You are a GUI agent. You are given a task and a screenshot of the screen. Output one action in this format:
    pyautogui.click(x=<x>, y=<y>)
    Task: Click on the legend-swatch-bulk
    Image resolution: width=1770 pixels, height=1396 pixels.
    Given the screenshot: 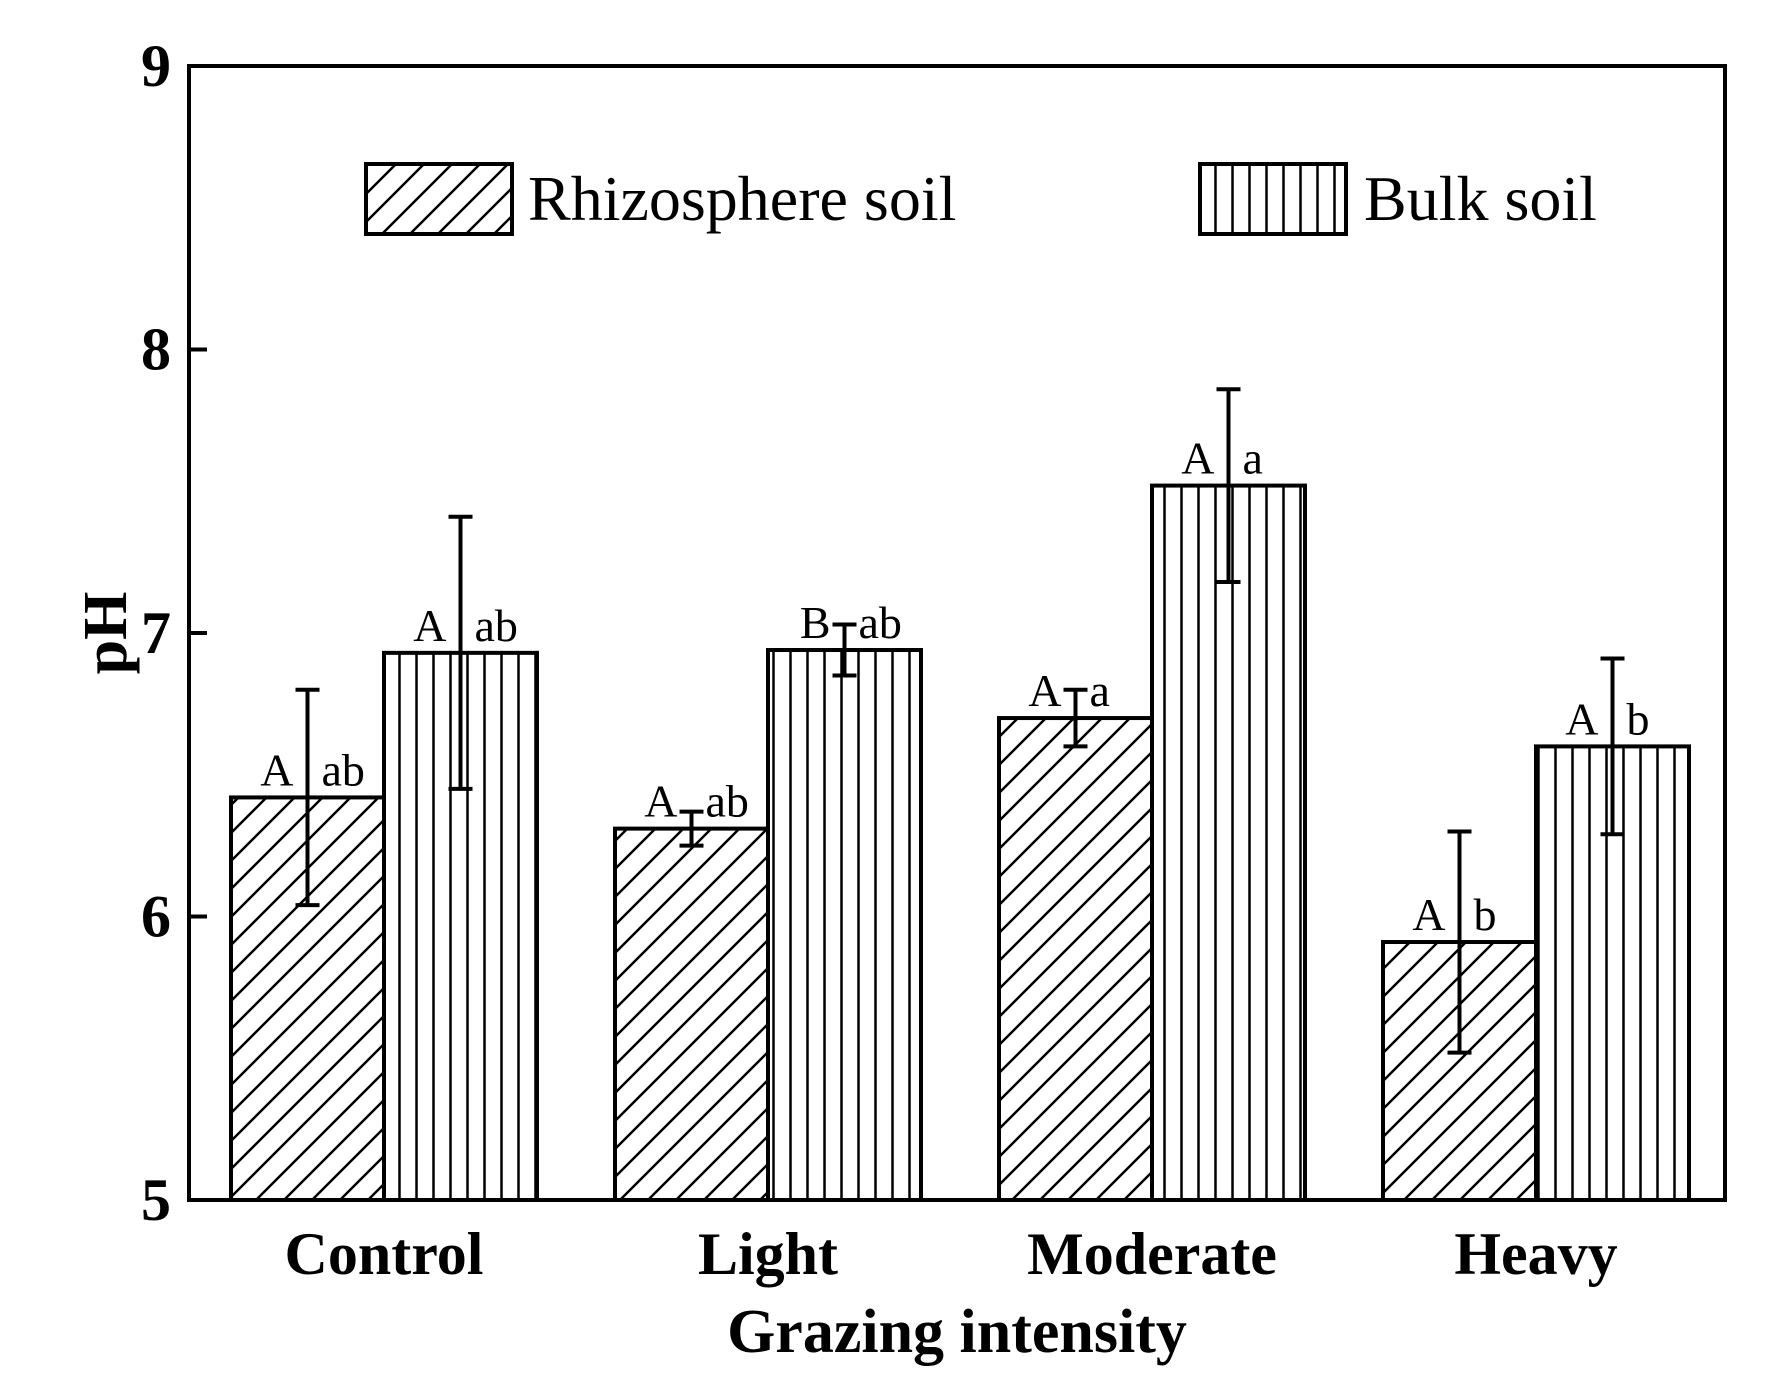 What is the action you would take?
    pyautogui.click(x=1273, y=199)
    